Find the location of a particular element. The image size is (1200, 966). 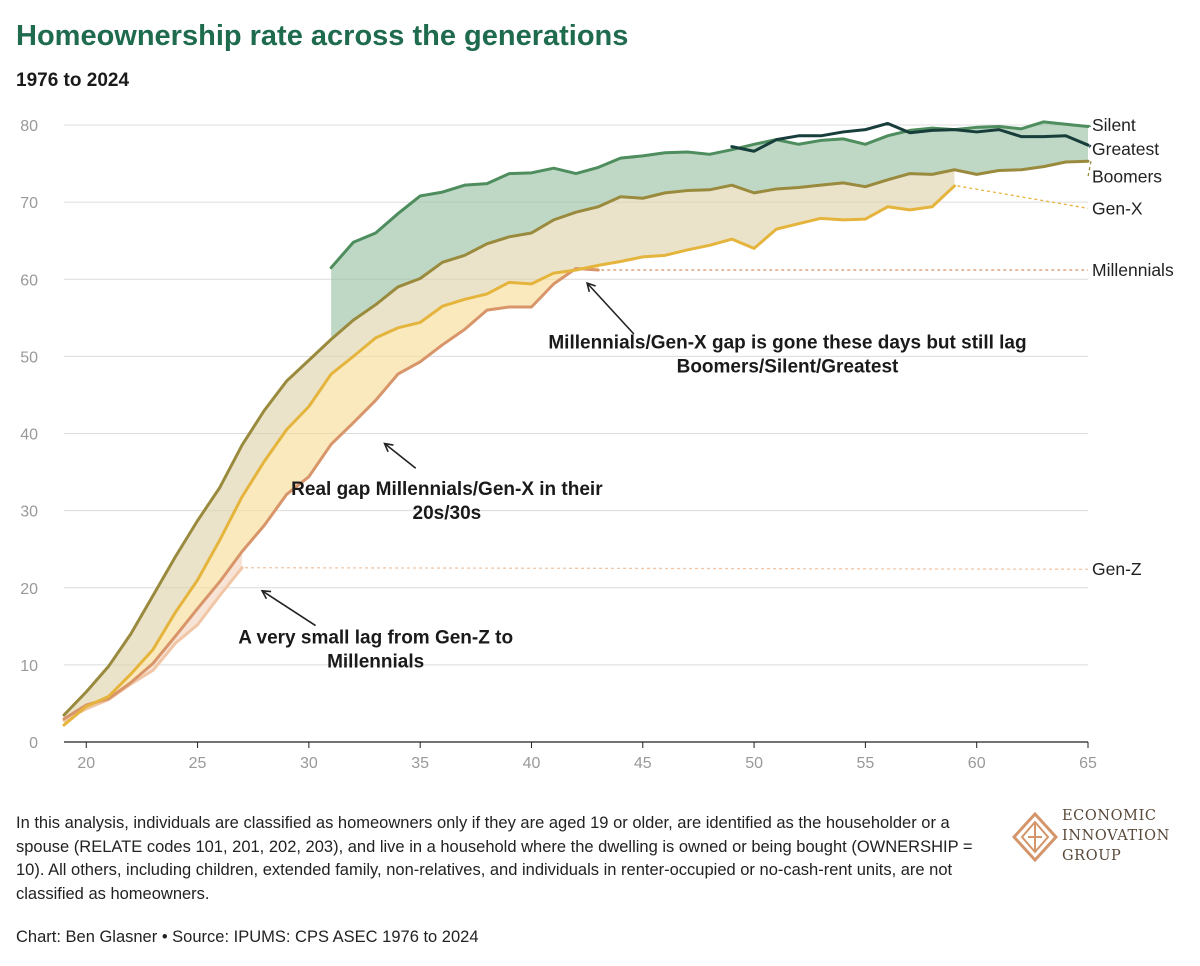

y-tick-label: 20 is located at coordinates (29, 589).